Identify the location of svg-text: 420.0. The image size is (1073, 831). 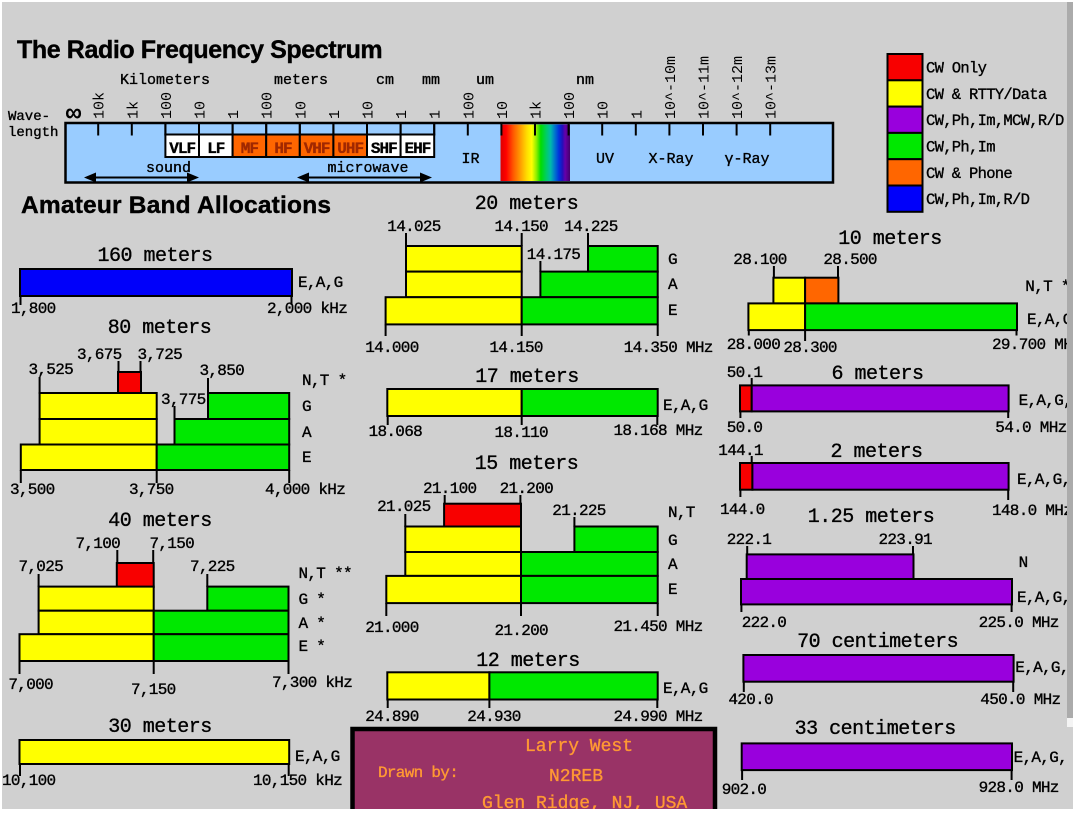
(750, 700).